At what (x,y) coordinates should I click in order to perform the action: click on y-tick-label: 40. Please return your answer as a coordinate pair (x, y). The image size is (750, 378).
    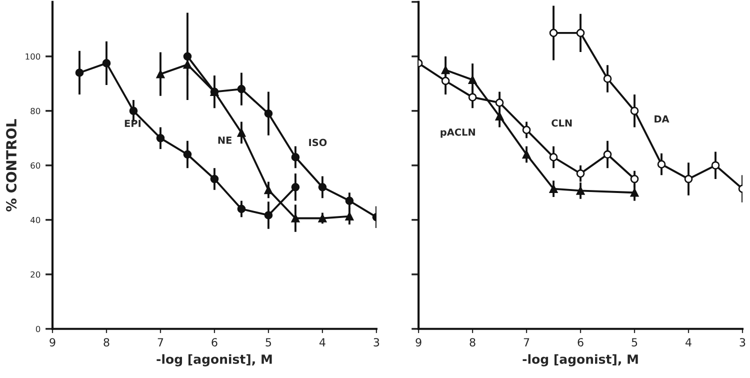
    Looking at the image, I should click on (35, 220).